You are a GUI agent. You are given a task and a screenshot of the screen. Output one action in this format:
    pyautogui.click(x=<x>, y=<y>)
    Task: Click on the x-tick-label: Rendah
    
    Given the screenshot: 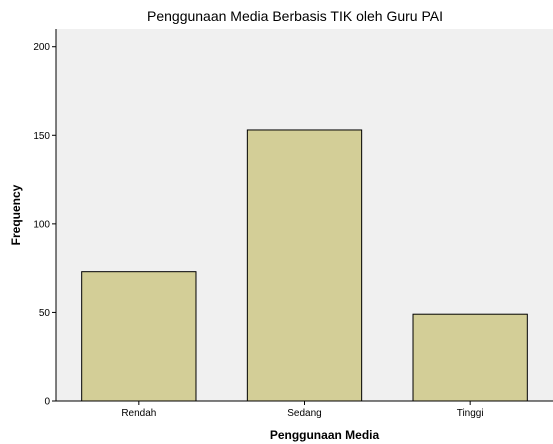 What is the action you would take?
    pyautogui.click(x=138, y=413)
    